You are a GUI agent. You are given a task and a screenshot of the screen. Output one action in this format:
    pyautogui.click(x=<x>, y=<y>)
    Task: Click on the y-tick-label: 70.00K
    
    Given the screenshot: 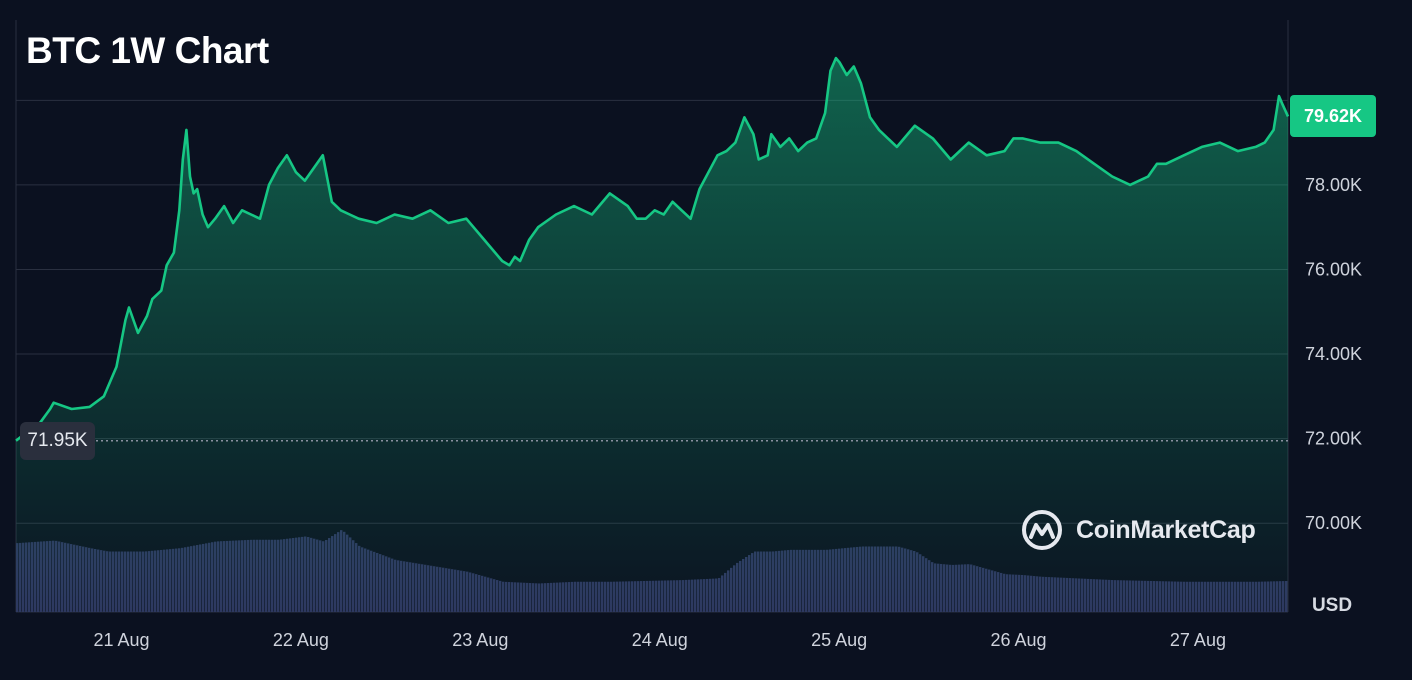 What is the action you would take?
    pyautogui.click(x=1333, y=523)
    